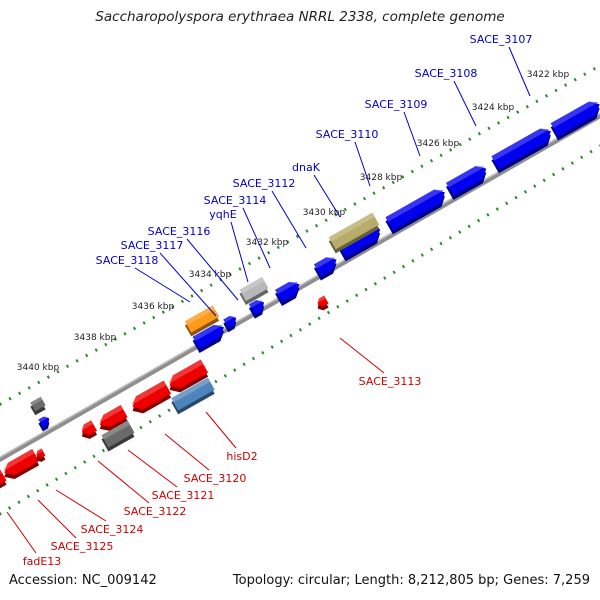 The width and height of the screenshot is (600, 600). I want to click on gene-arrow-sace-3117-body, so click(208, 336).